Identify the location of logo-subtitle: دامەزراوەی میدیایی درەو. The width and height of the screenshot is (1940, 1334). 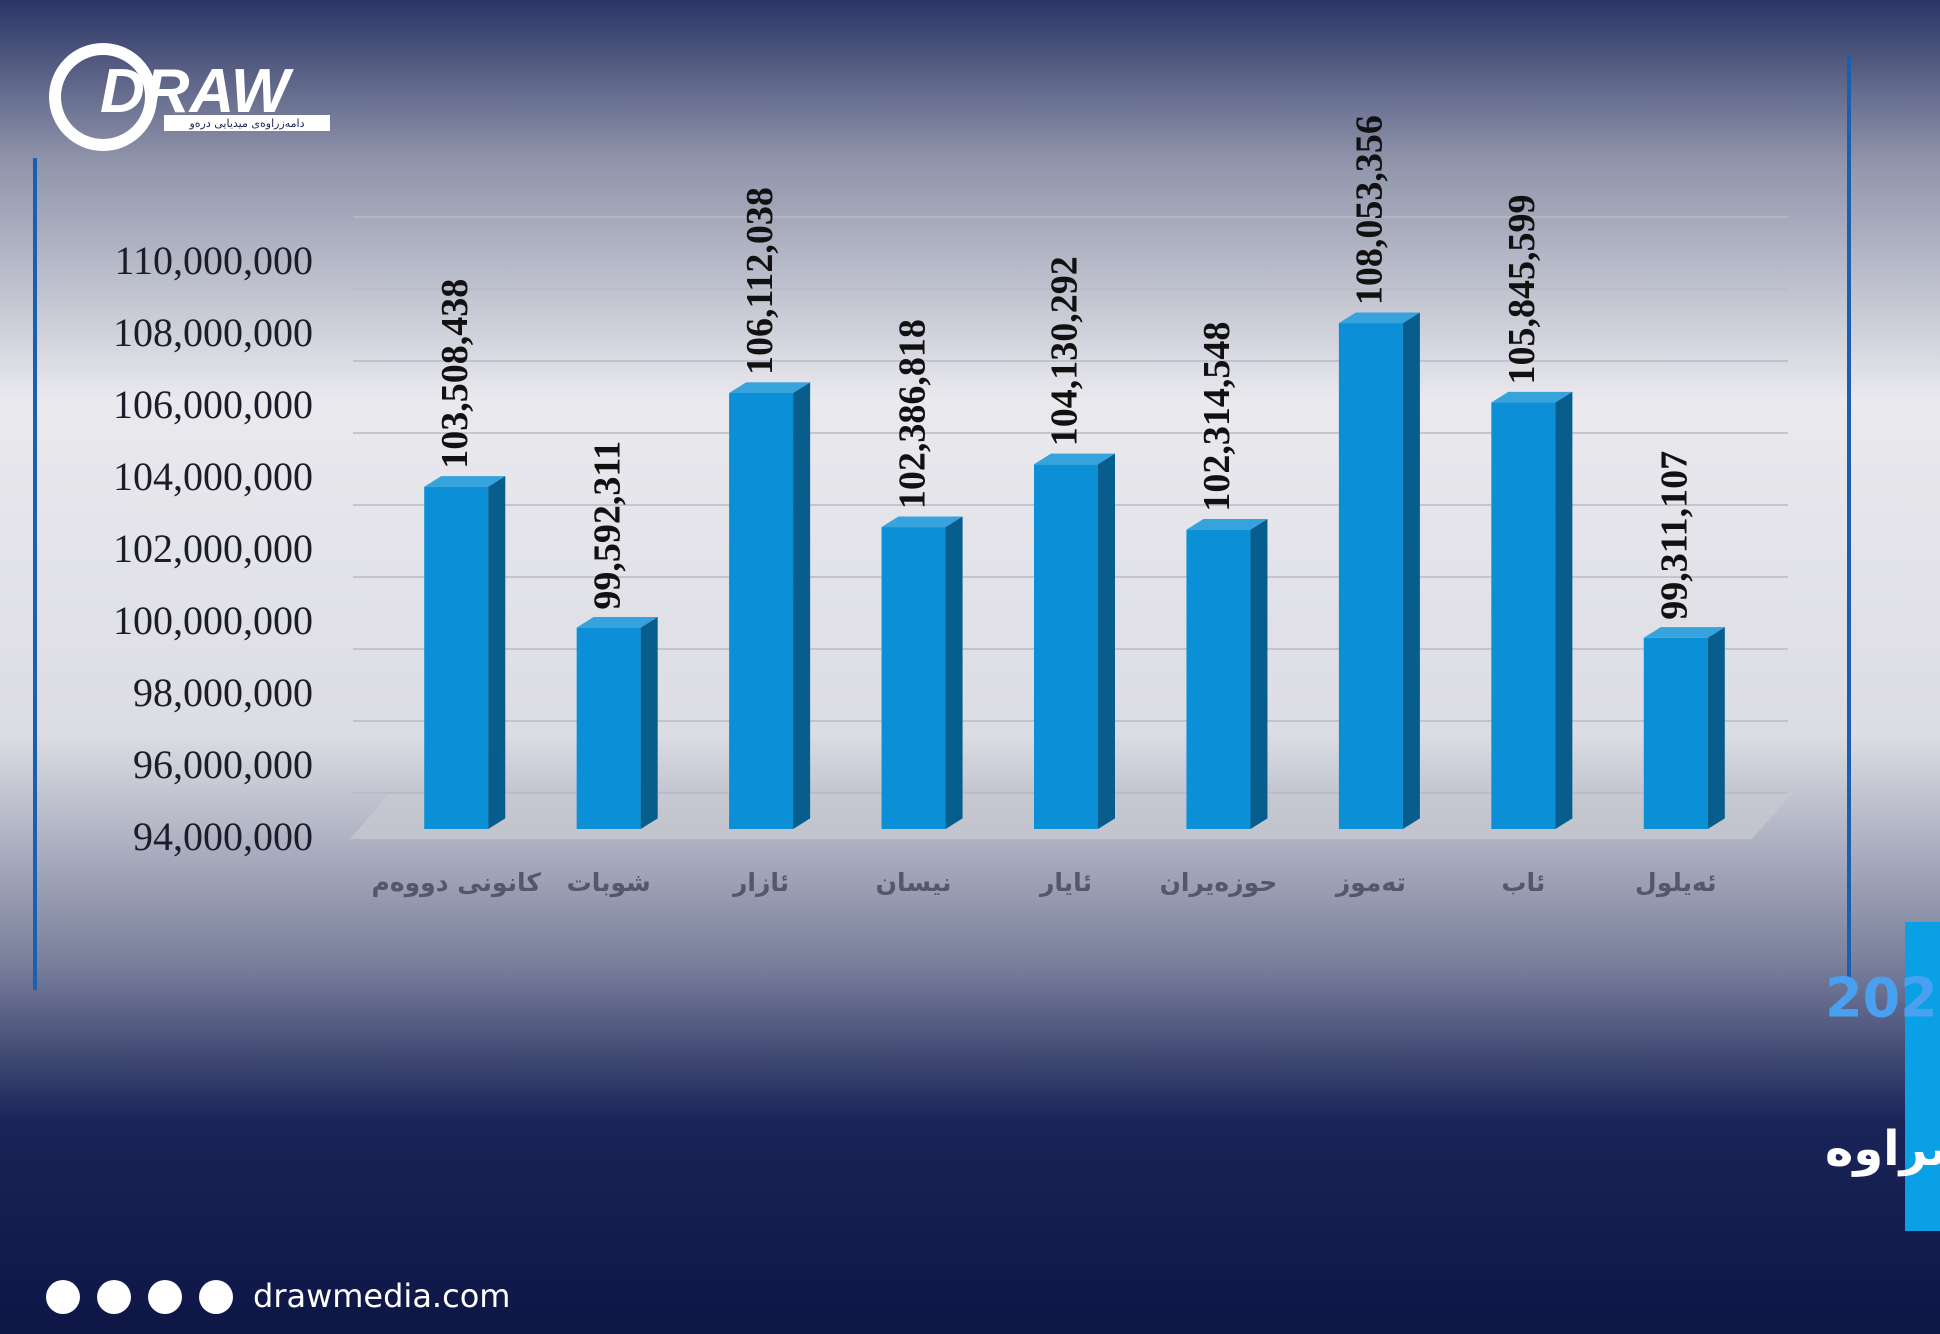
(246, 123).